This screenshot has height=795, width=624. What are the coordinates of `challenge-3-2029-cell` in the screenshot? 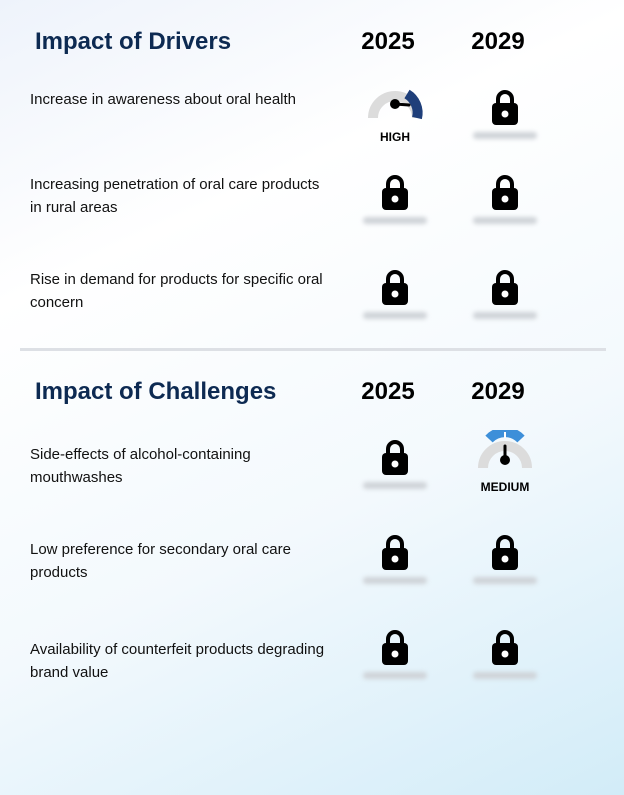 It's located at (505, 663).